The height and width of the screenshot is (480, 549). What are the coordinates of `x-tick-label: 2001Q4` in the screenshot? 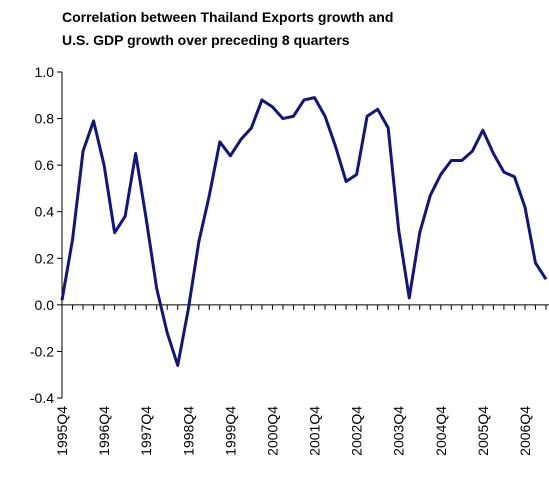 It's located at (315, 431).